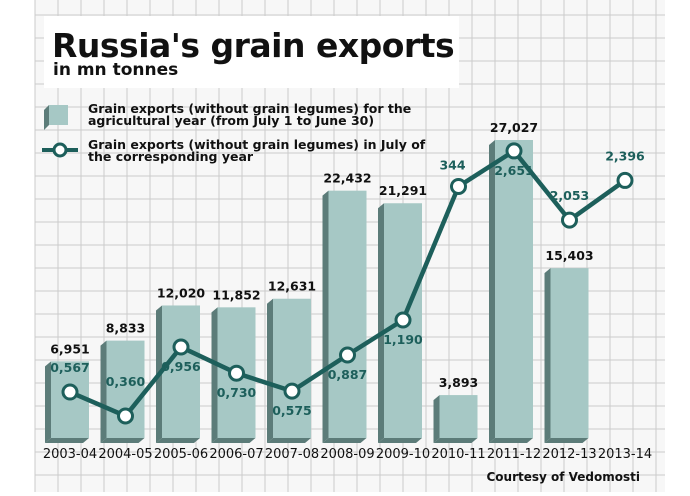 This screenshot has width=690, height=496. What do you see at coordinates (514, 170) in the screenshot?
I see `line-value-label: 2,651` at bounding box center [514, 170].